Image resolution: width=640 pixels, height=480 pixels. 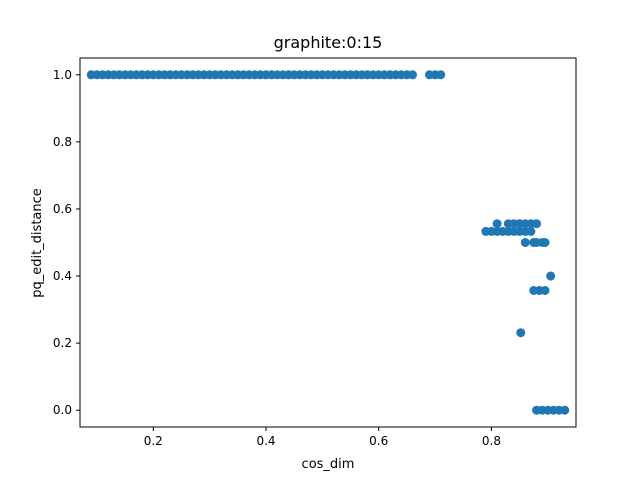 What do you see at coordinates (265, 441) in the screenshot?
I see `x-tick-label: 0.4` at bounding box center [265, 441].